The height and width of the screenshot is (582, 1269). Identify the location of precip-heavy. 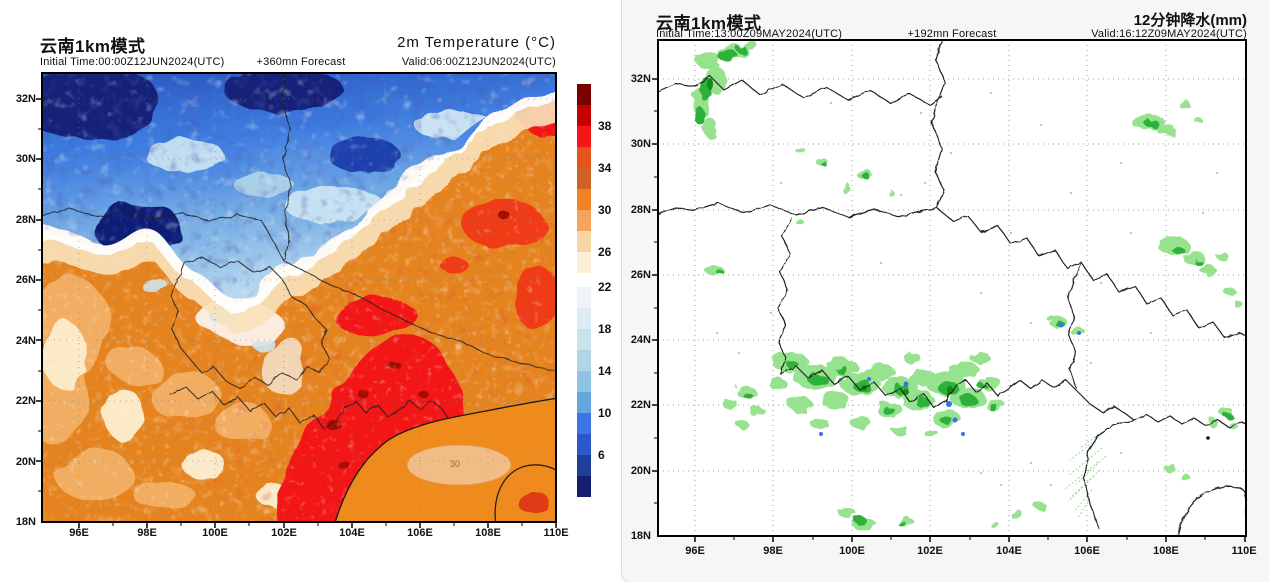
(950, 379).